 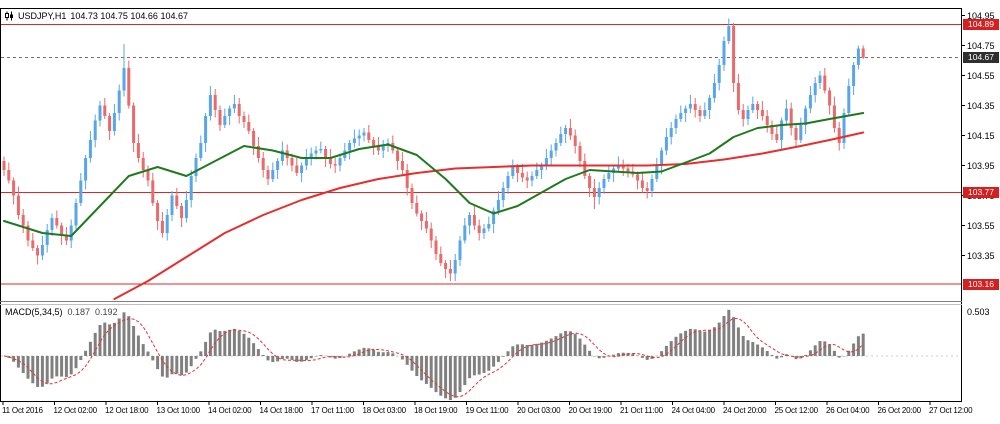 What do you see at coordinates (848, 410) in the screenshot?
I see `time-axis-label: 26 Oct 04:00` at bounding box center [848, 410].